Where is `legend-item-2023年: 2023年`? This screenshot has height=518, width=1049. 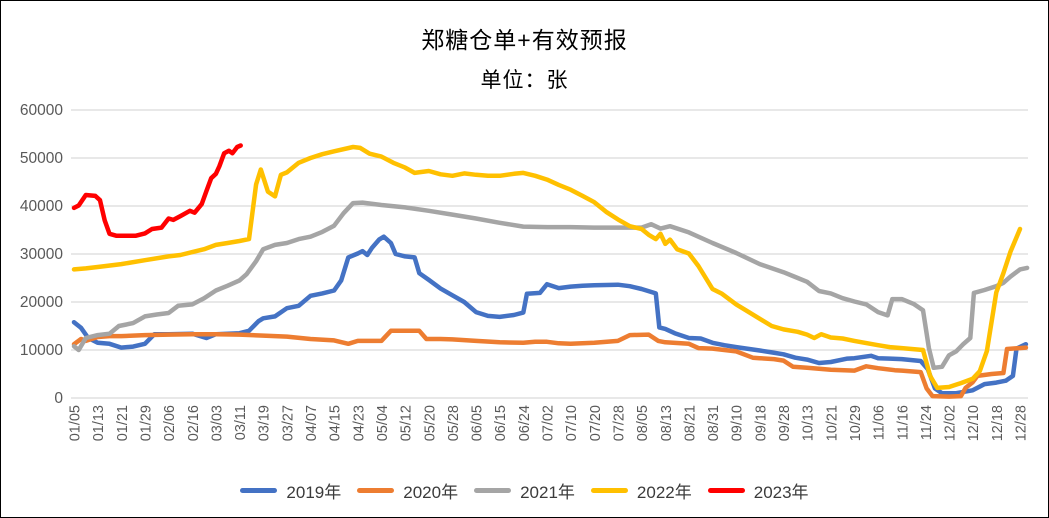
legend-item-2023年: 2023年 is located at coordinates (758, 490).